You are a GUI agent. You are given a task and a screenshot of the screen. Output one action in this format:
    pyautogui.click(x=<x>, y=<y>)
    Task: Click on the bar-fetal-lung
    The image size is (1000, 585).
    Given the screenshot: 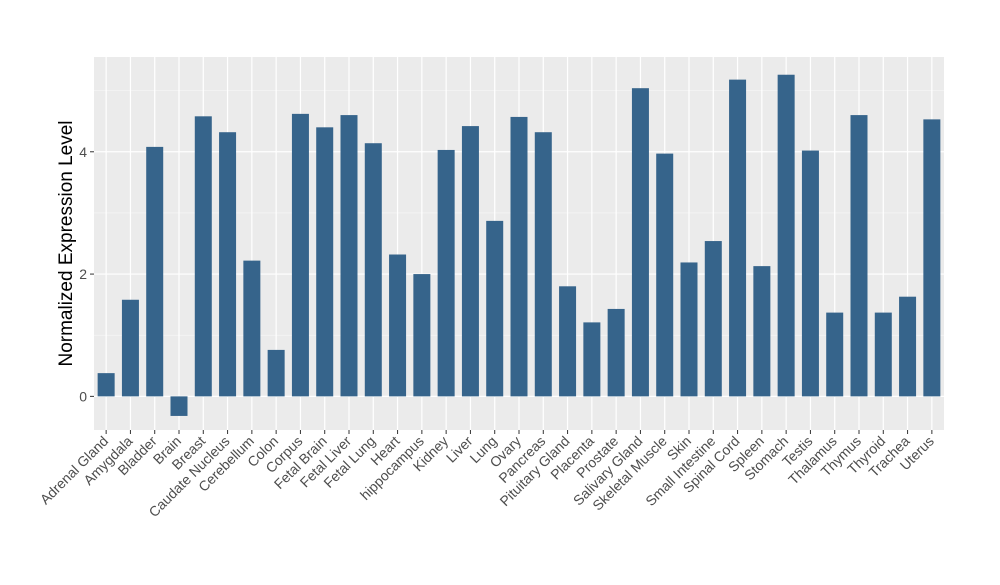 What is the action you would take?
    pyautogui.click(x=373, y=270)
    